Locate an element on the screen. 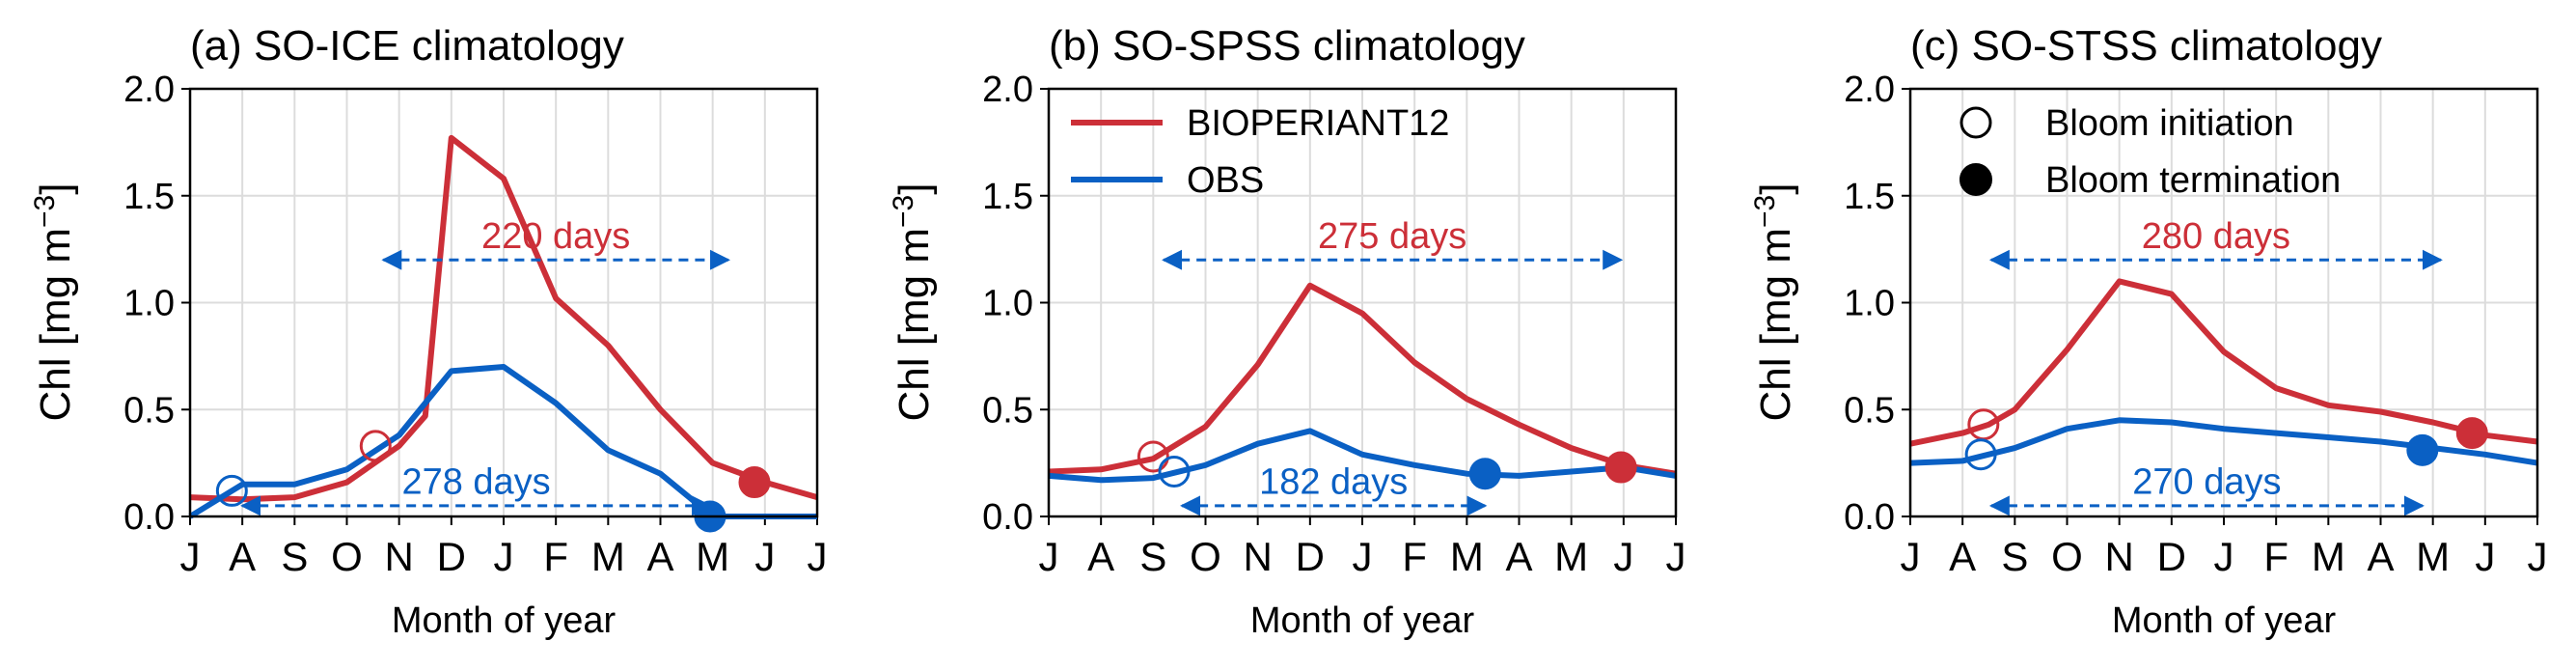 This screenshot has height=669, width=2576. panel-b-markers is located at coordinates (1387, 465).